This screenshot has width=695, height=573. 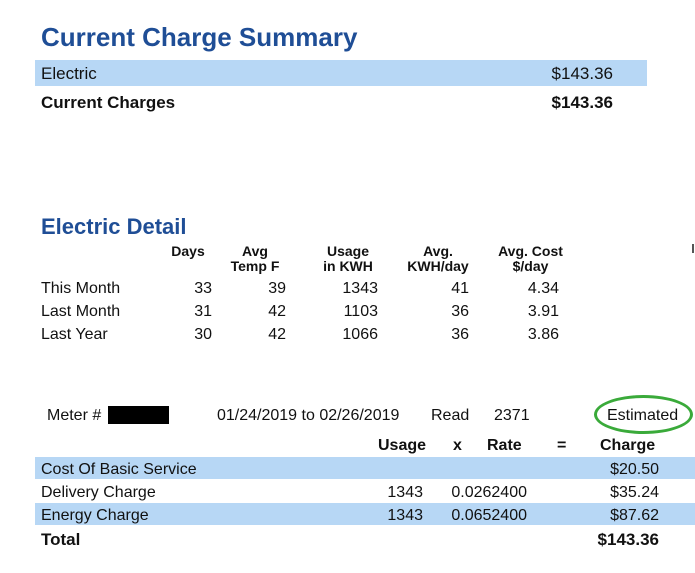 What do you see at coordinates (277, 288) in the screenshot?
I see `detail-row-temp: 39` at bounding box center [277, 288].